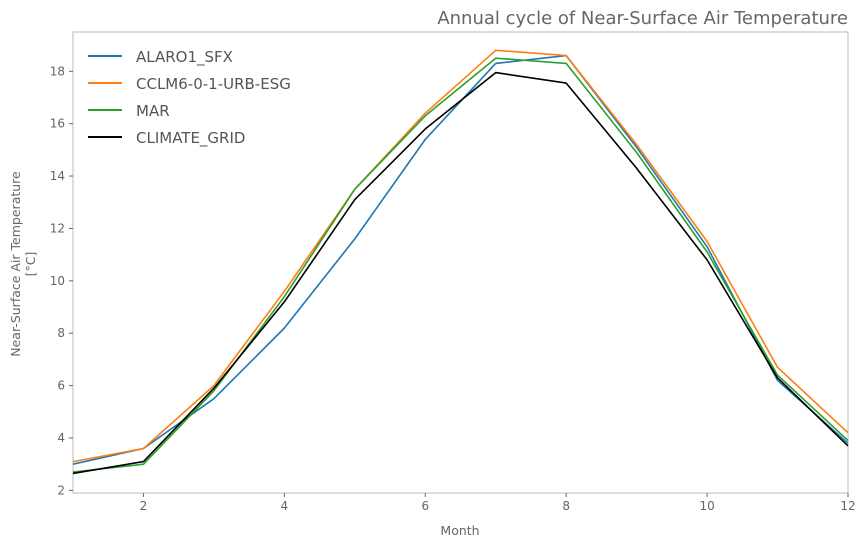 This screenshot has width=867, height=548. What do you see at coordinates (190, 138) in the screenshot?
I see `legend-label-climate-grid: CLIMATE_GRID` at bounding box center [190, 138].